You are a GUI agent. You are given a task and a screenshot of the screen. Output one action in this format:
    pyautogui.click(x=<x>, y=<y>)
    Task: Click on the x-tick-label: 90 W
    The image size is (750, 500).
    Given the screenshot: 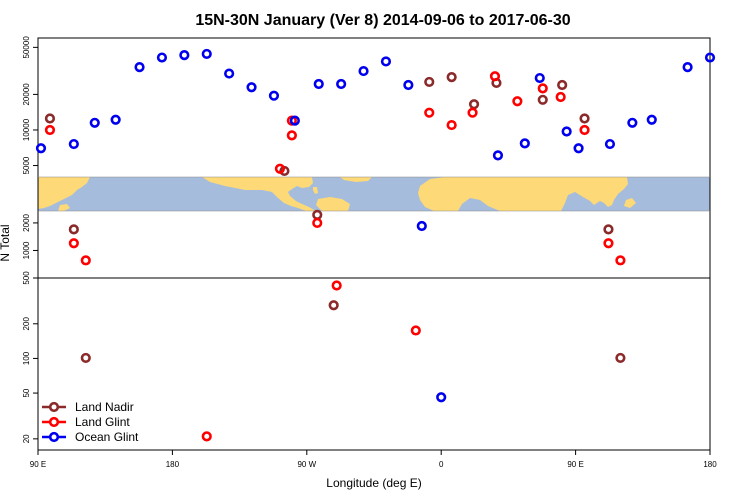 What is the action you would take?
    pyautogui.click(x=306, y=464)
    